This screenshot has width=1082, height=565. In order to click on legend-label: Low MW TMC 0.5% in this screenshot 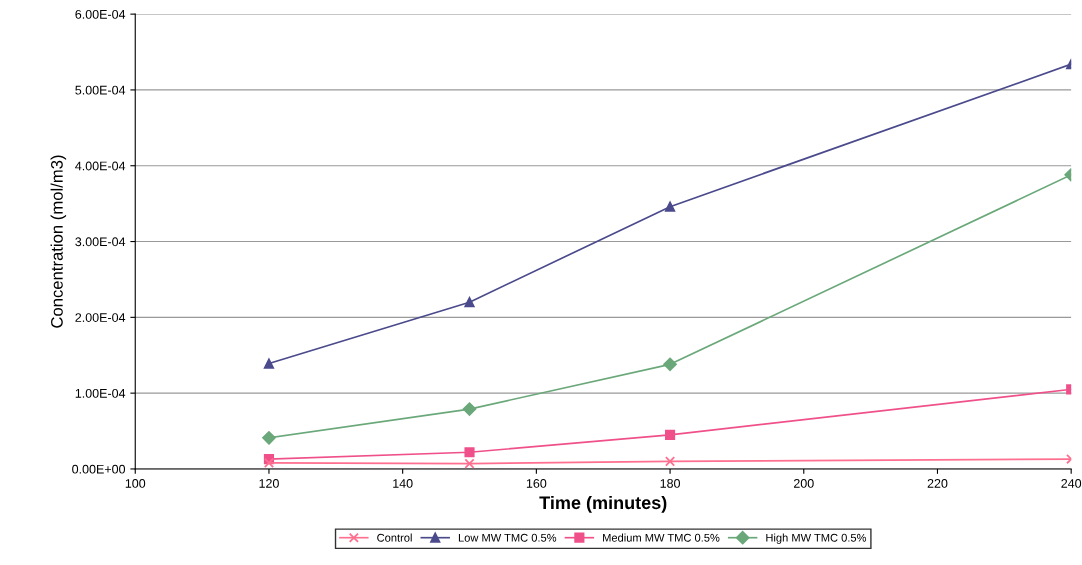, I will do `click(507, 537)`.